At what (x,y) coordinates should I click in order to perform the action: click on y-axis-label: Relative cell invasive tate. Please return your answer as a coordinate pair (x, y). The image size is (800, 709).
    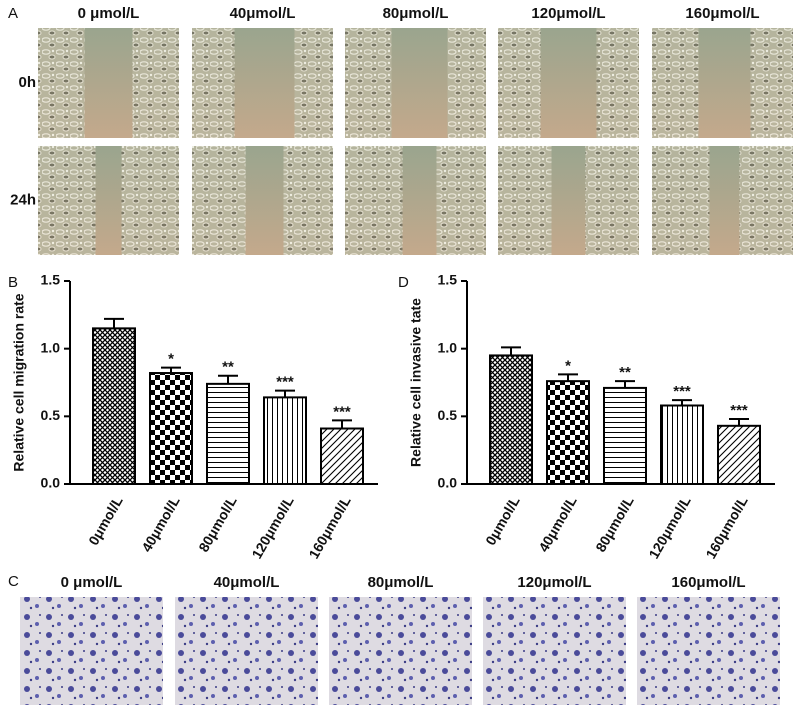
    Looking at the image, I should click on (416, 382).